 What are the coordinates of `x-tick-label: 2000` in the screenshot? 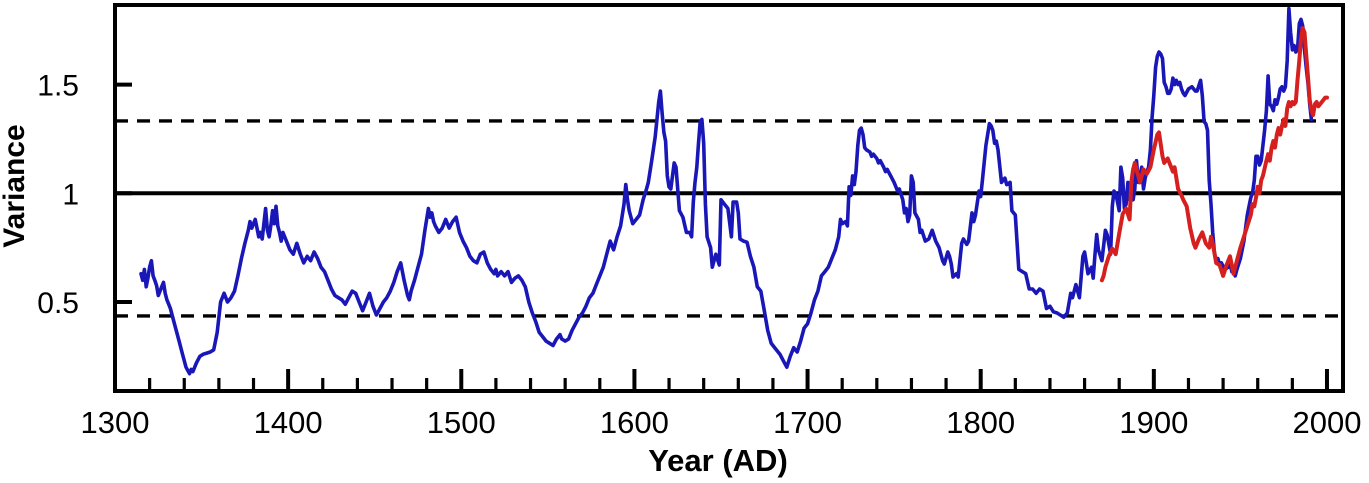 It's located at (1326, 422).